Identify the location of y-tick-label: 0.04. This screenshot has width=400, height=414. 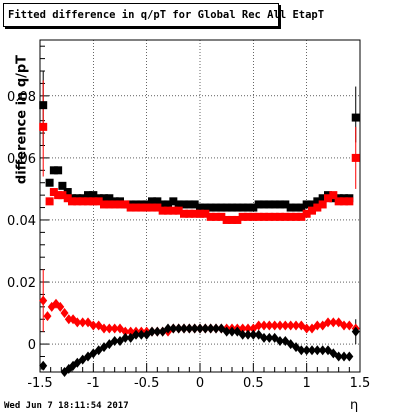
(21, 221).